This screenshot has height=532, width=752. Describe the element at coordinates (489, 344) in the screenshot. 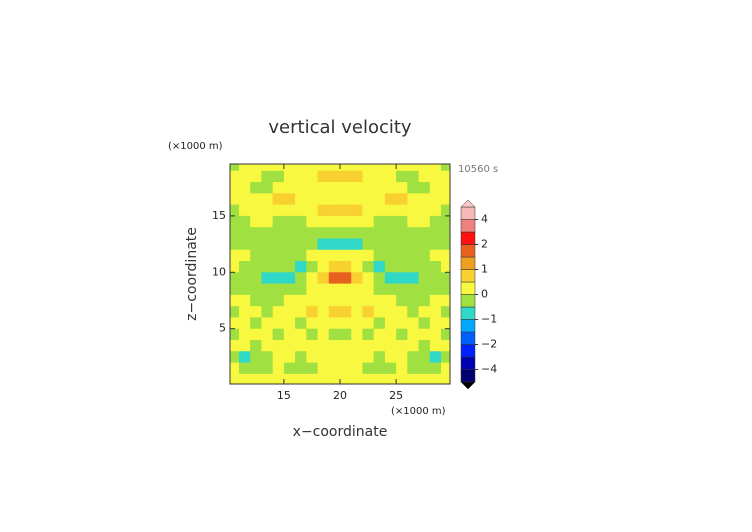

I see `colorbar-tick-label: −2` at that location.